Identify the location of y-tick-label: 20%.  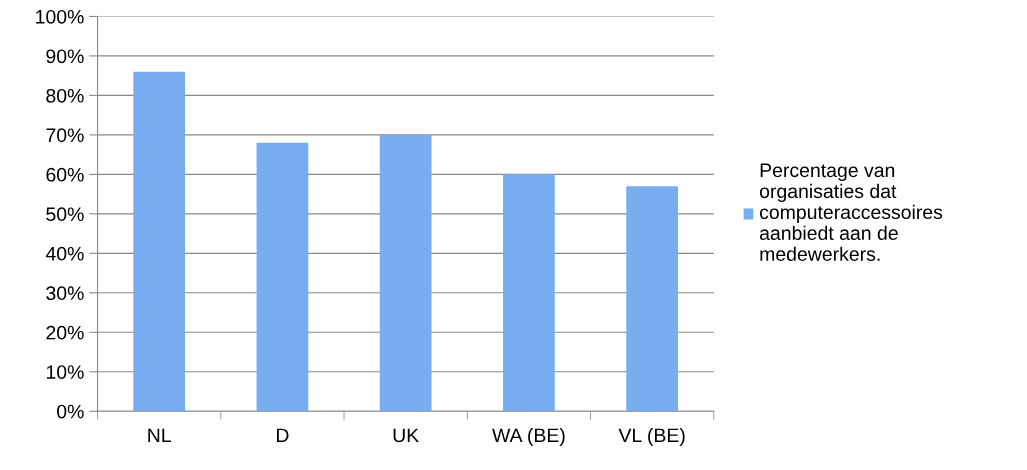
(65, 332).